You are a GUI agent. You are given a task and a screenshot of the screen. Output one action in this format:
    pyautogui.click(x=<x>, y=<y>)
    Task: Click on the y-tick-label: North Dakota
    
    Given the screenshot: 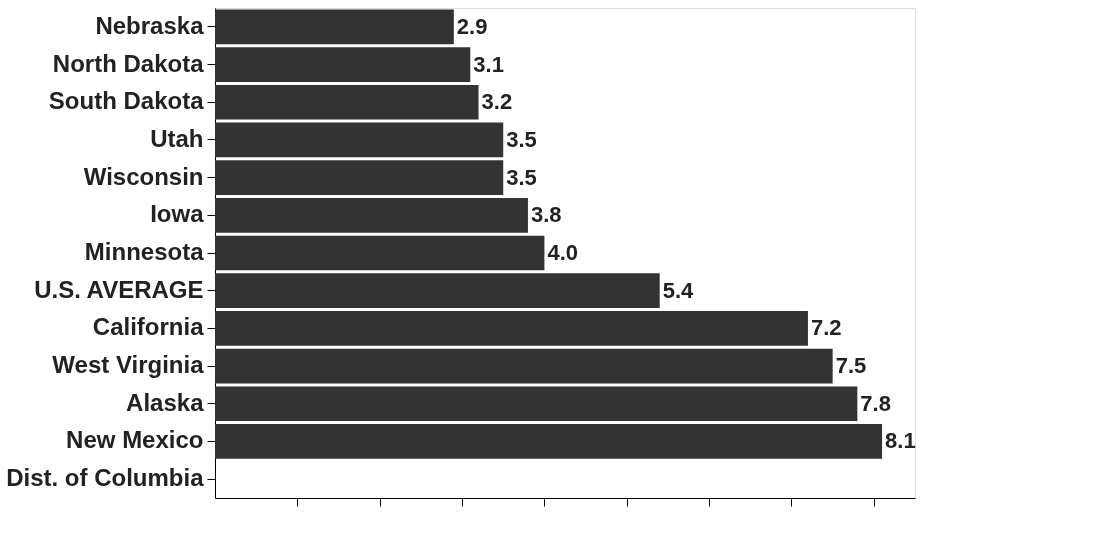 What is the action you would take?
    pyautogui.click(x=128, y=63)
    